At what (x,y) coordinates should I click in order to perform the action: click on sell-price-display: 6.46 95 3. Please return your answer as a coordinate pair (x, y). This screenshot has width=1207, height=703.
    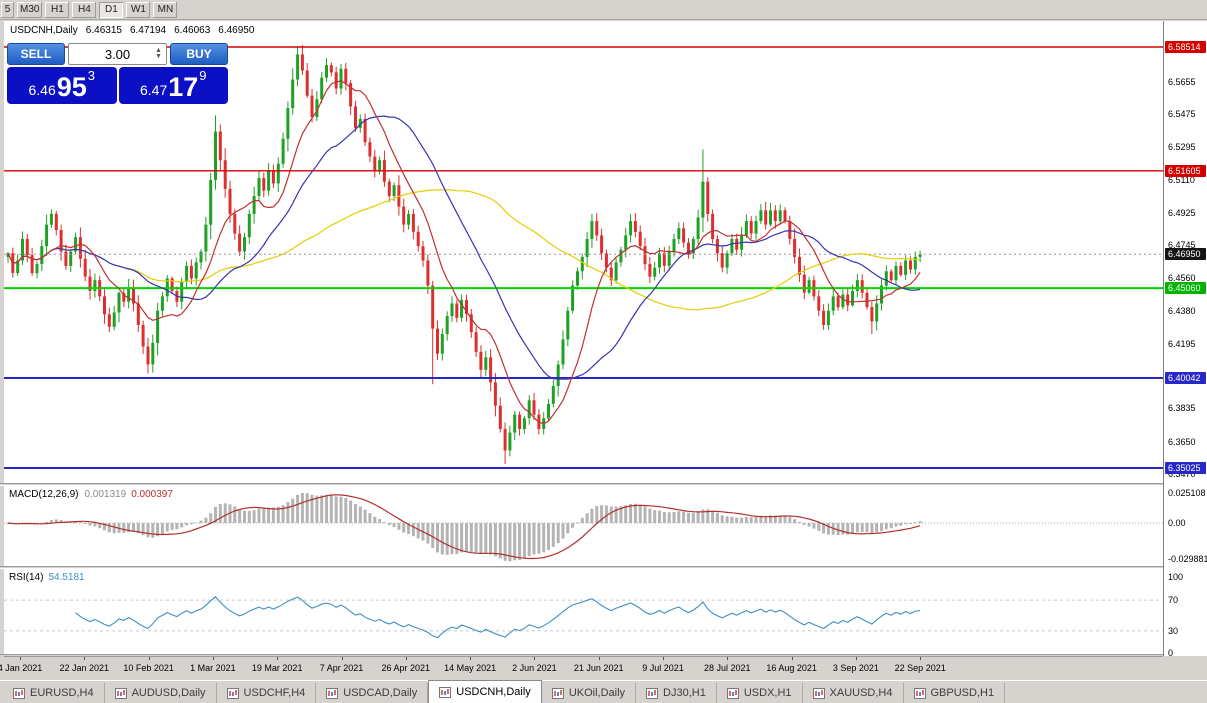
    Looking at the image, I should click on (62, 85).